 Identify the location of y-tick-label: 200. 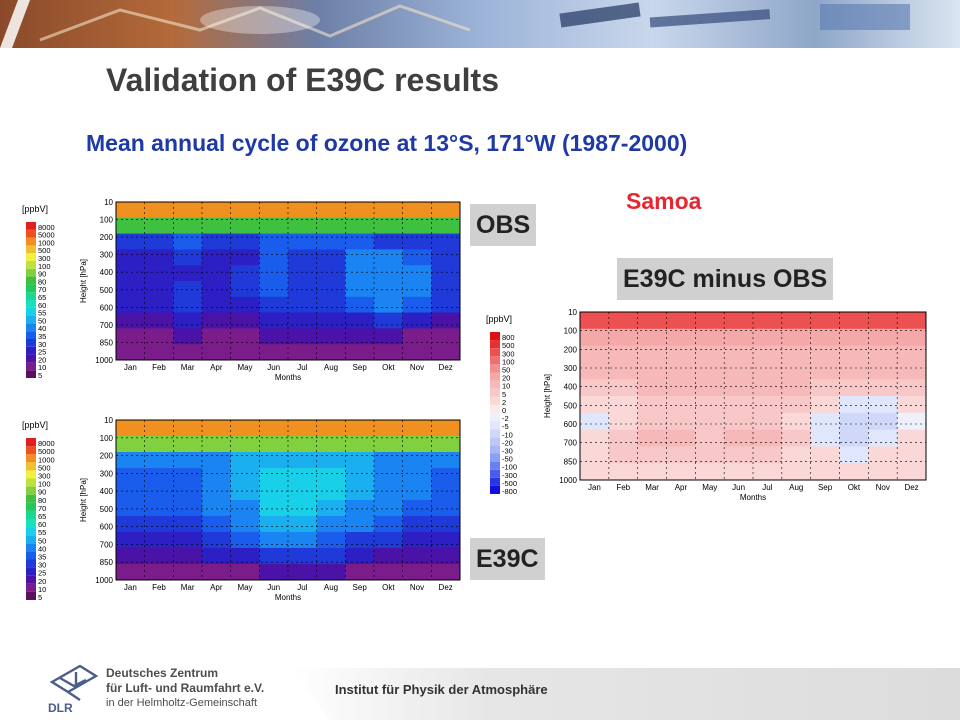
(107, 456).